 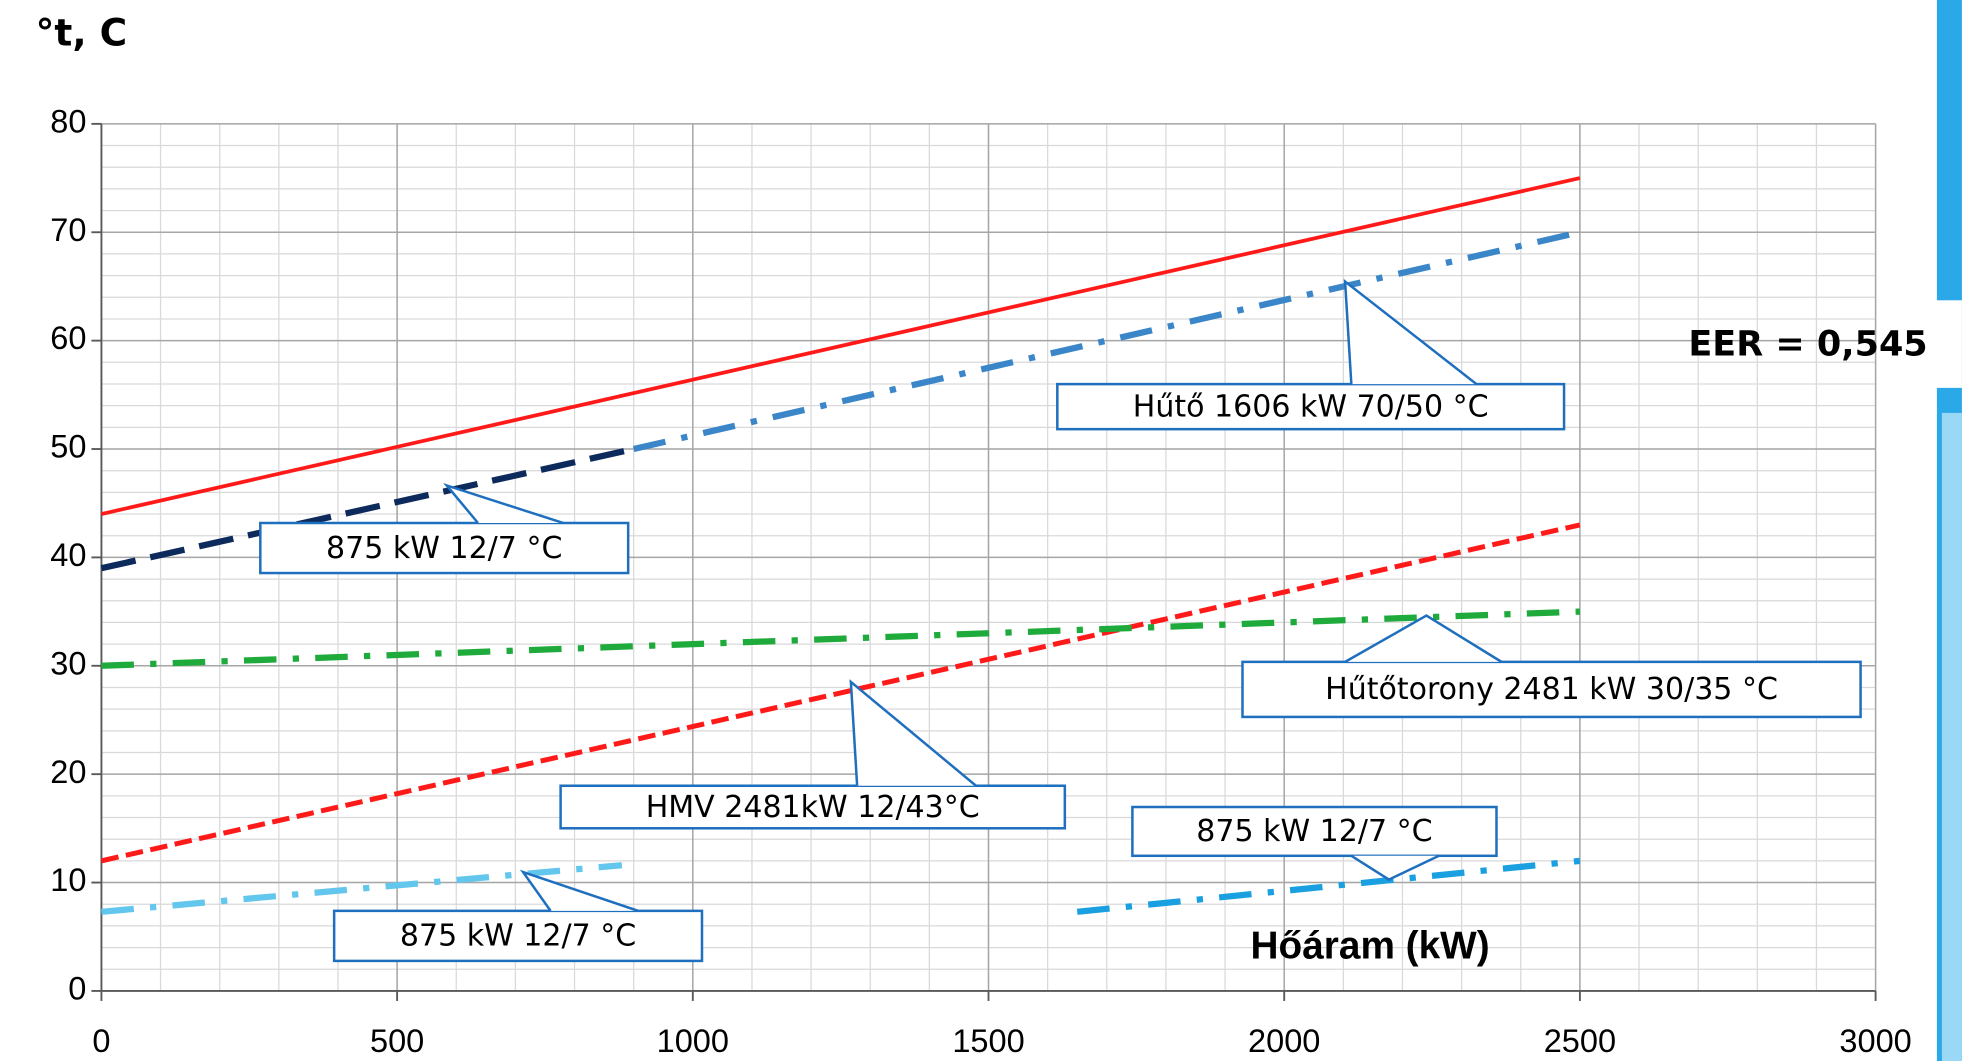 What do you see at coordinates (68, 338) in the screenshot?
I see `y-tick-label: 60` at bounding box center [68, 338].